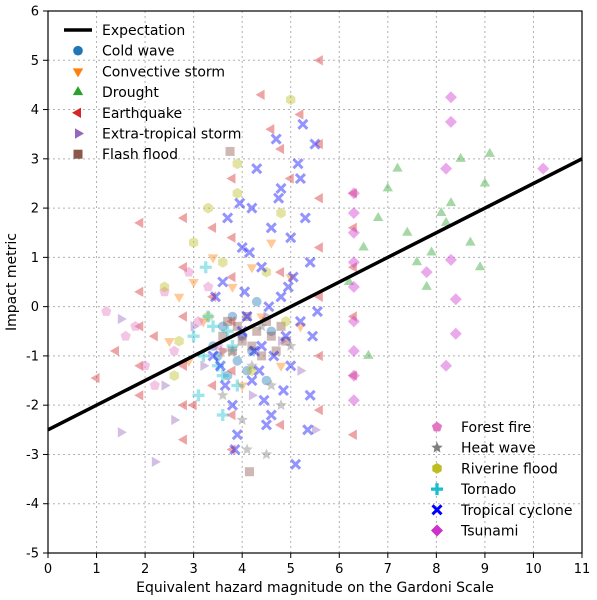  Describe the element at coordinates (32, 504) in the screenshot. I see `y-tick-label: -4` at that location.